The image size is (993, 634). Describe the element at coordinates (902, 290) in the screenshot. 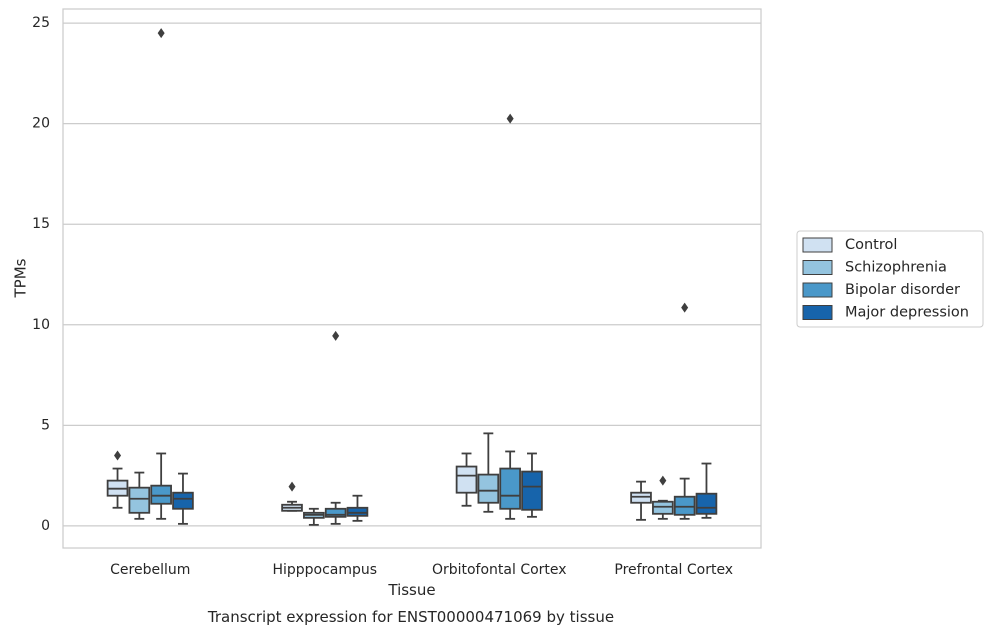

I see `legend-label: Bipolar disorder` at that location.